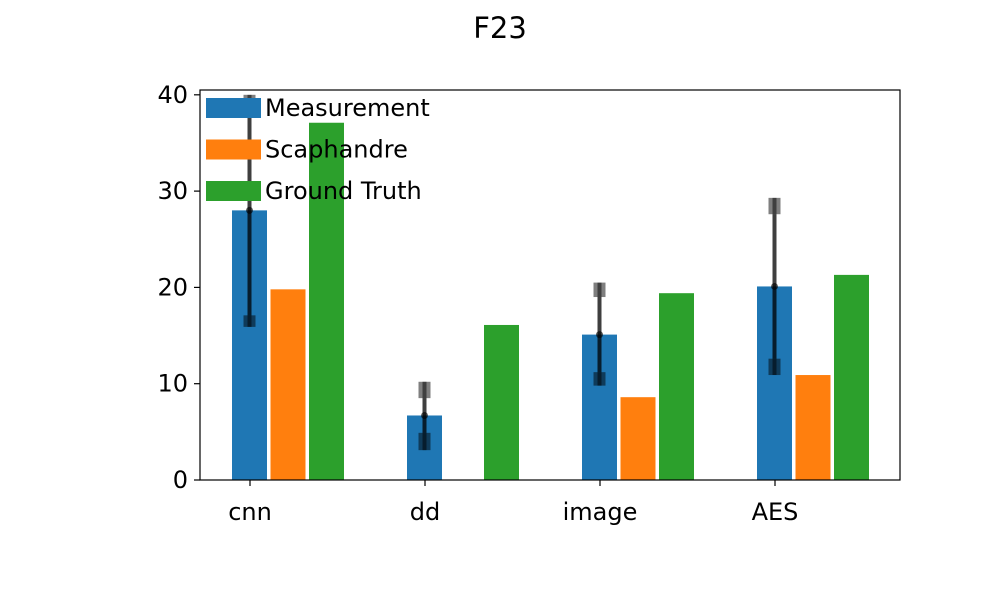 The height and width of the screenshot is (600, 1000). I want to click on bar-ground-truth-image, so click(676, 386).